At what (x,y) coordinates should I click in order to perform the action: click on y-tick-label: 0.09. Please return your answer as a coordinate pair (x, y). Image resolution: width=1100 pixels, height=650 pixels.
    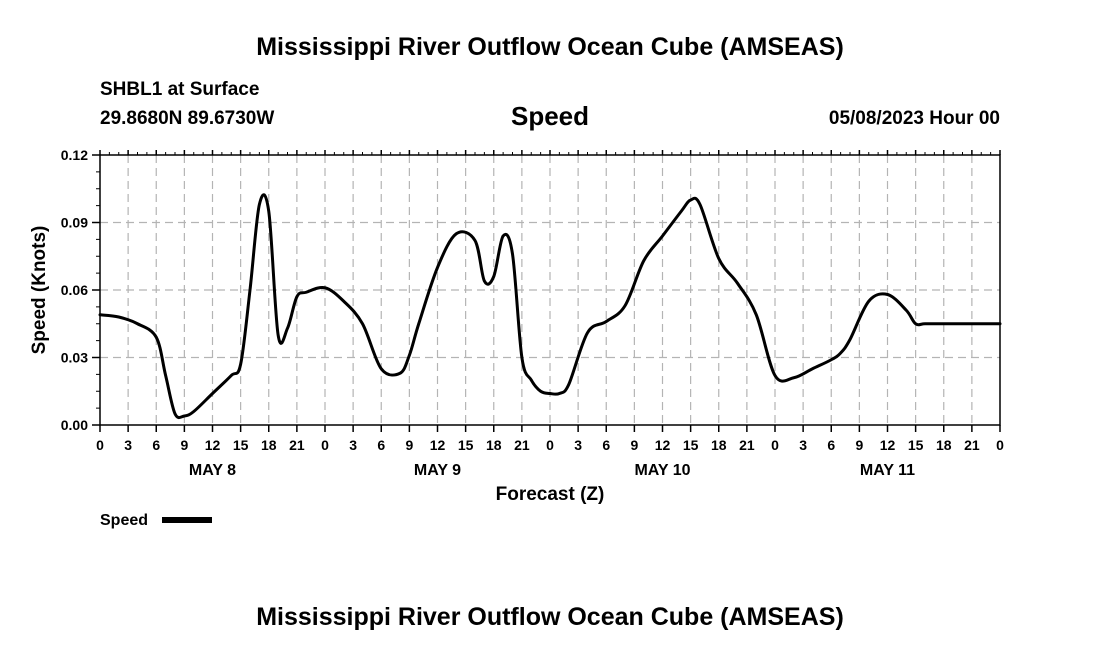
    Looking at the image, I should click on (74, 223).